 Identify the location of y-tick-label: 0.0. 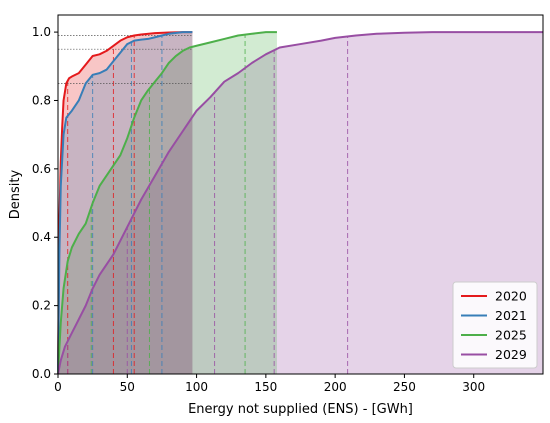
(41, 374).